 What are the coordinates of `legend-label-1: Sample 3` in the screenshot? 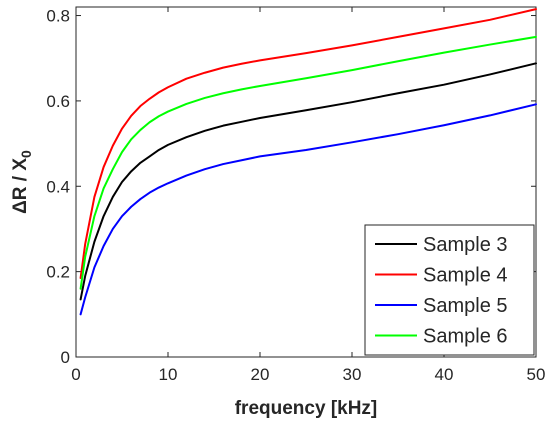 It's located at (465, 245).